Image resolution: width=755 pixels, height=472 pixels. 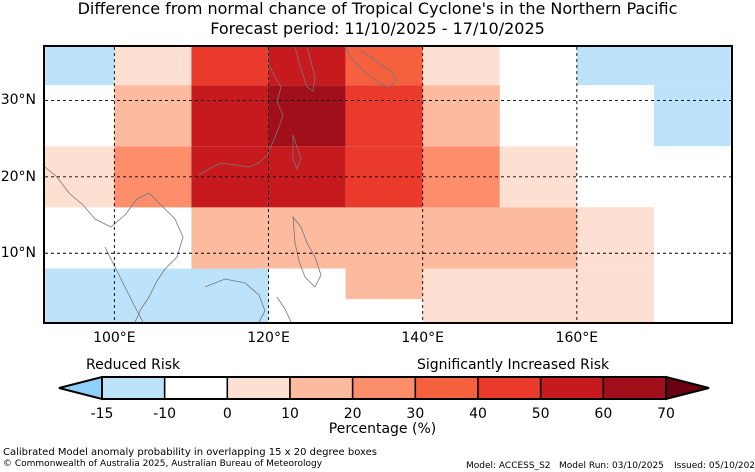 I want to click on coastline-borneo, so click(x=235, y=300).